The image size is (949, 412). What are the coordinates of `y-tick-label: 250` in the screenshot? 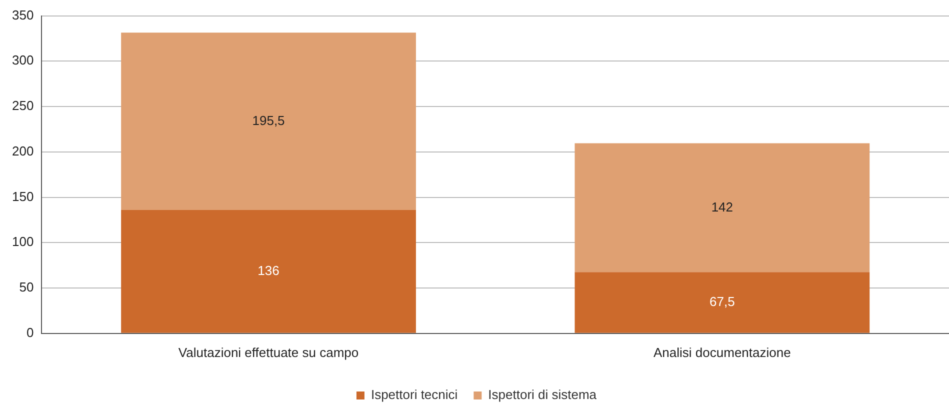 It's located at (23, 106).